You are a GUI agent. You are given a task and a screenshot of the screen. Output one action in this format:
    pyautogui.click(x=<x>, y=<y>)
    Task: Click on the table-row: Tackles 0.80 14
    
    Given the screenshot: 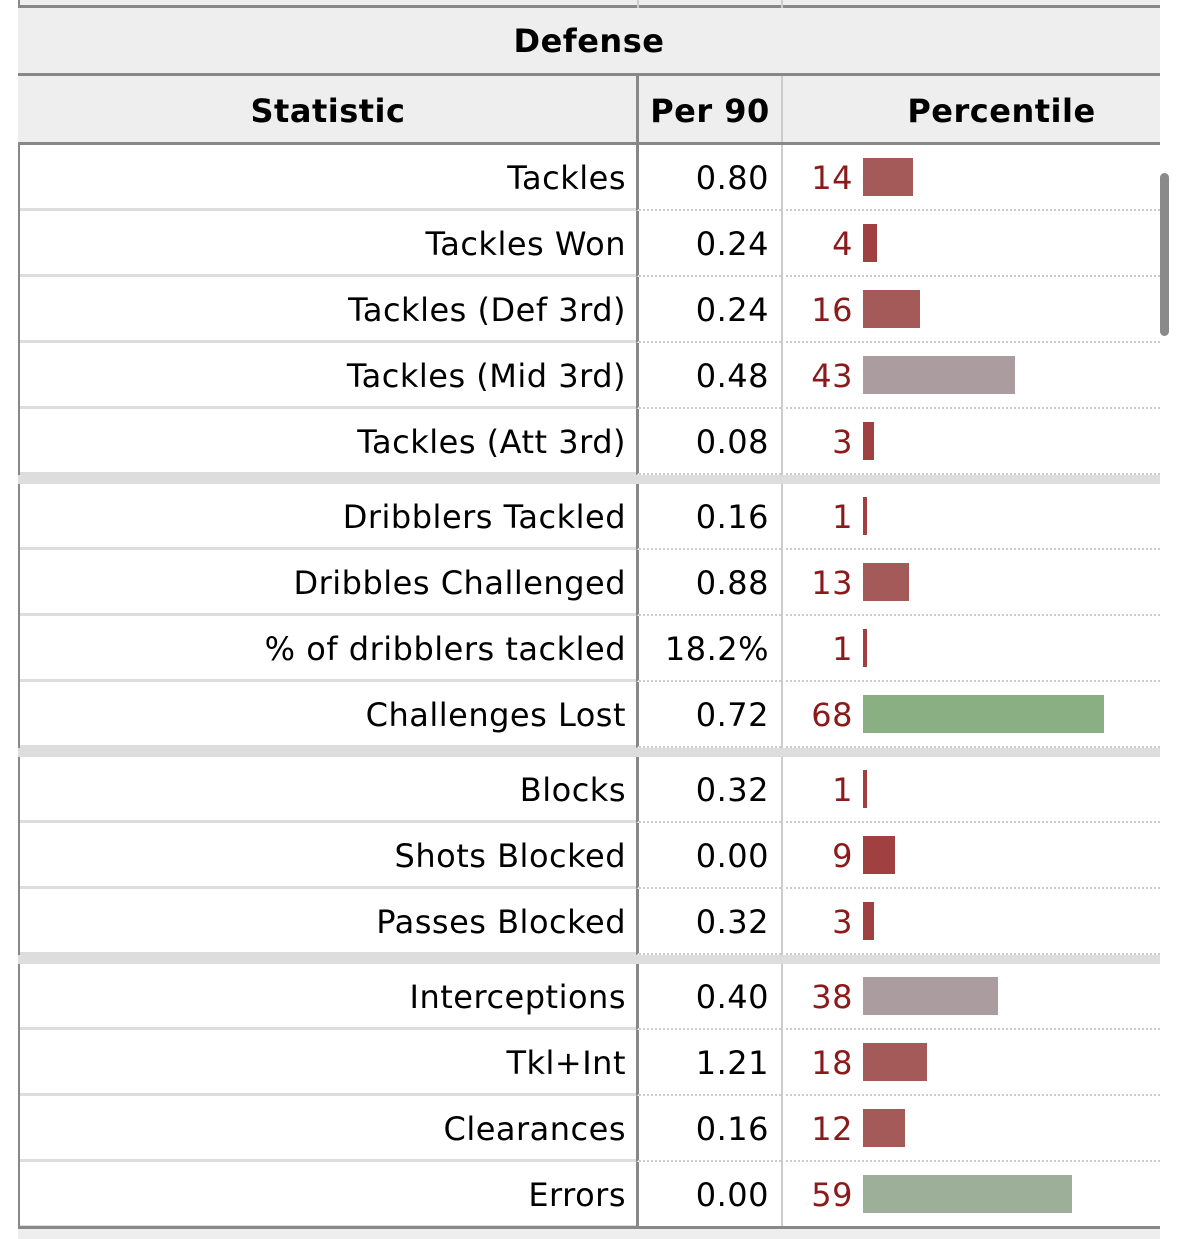 What is the action you would take?
    pyautogui.click(x=589, y=178)
    